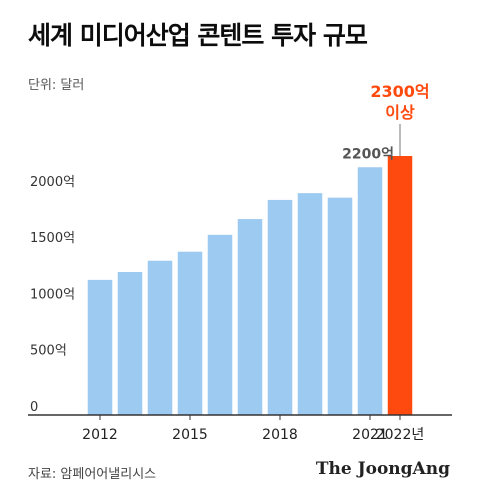  What do you see at coordinates (34, 407) in the screenshot?
I see `y-tick-label: 0` at bounding box center [34, 407].